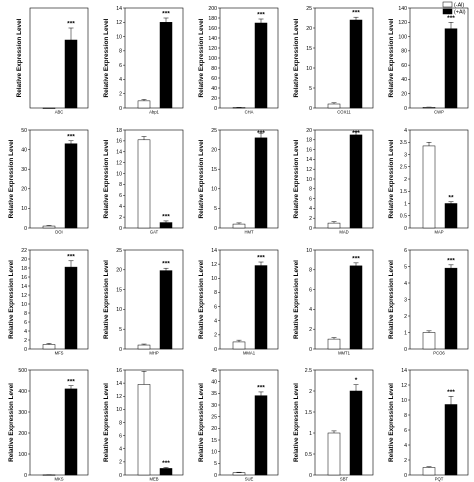 Image resolution: width=474 pixels, height=482 pixels. What do you see at coordinates (24, 131) in the screenshot?
I see `y-tick-label: 50` at bounding box center [24, 131].